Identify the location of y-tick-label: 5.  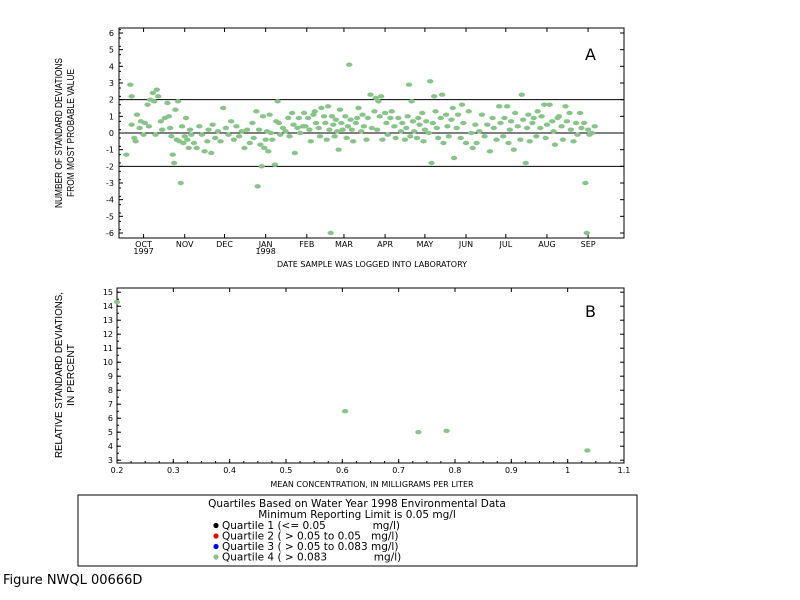
(110, 432).